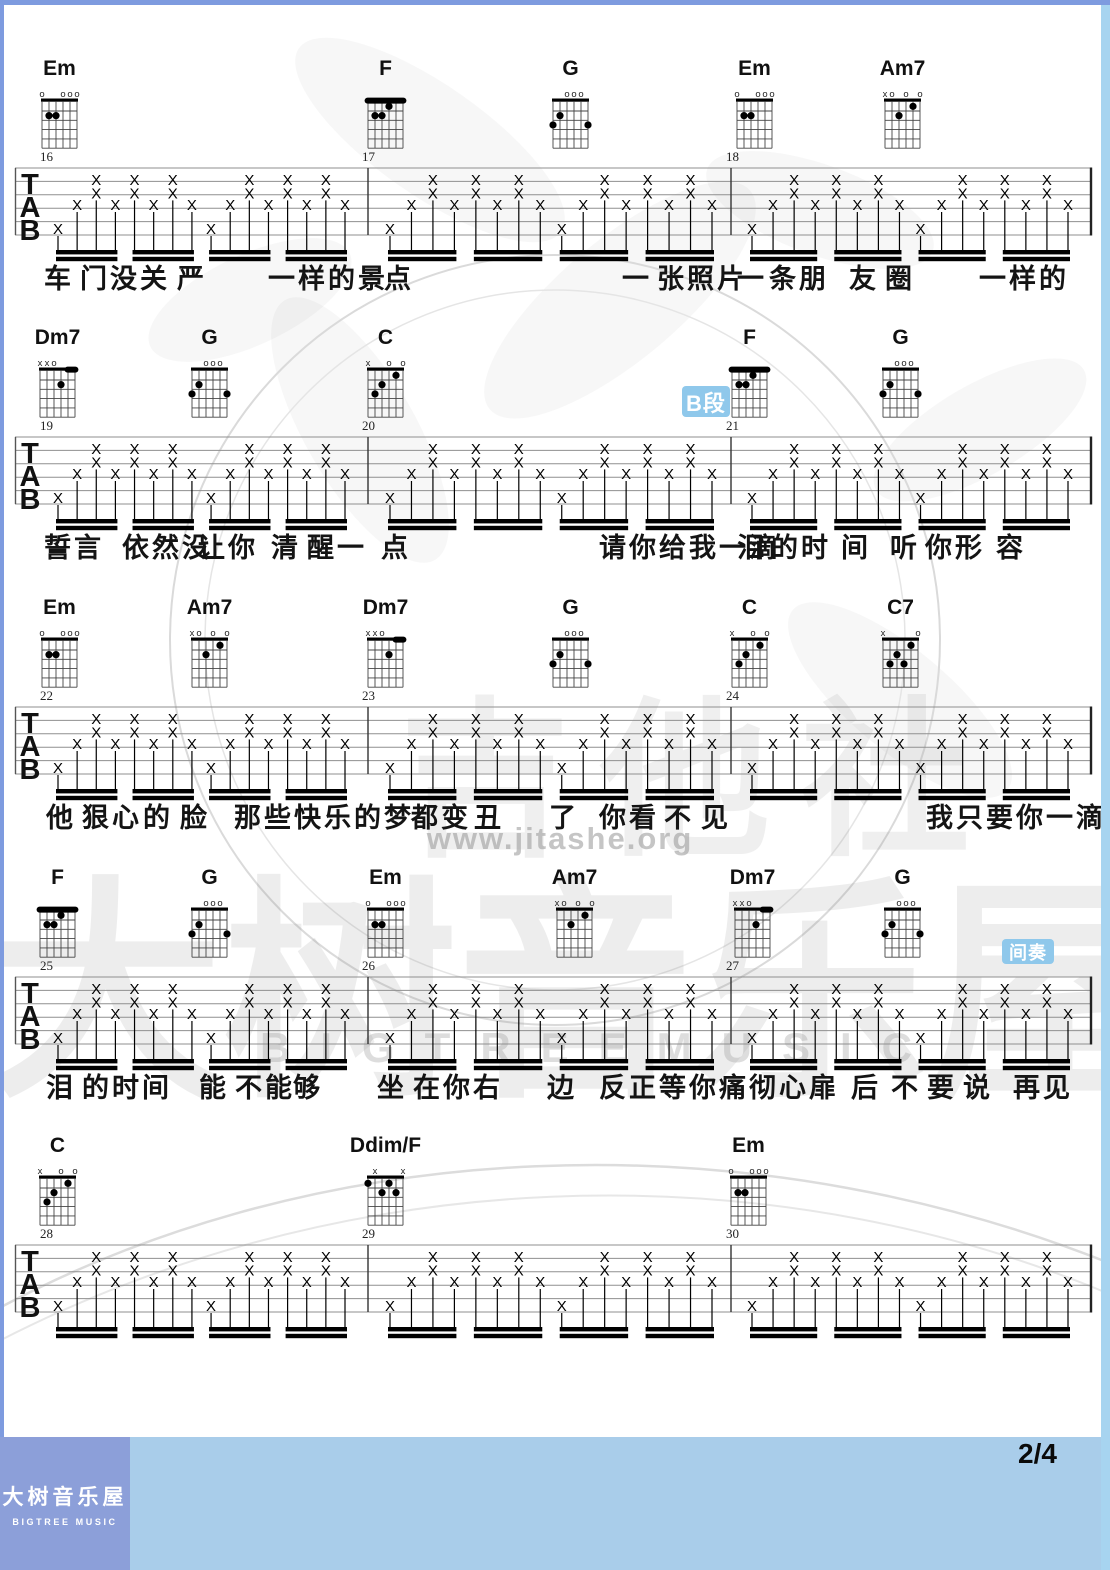 This screenshot has width=1110, height=1570. Describe the element at coordinates (637, 279) in the screenshot. I see `lyric: 一` at that location.